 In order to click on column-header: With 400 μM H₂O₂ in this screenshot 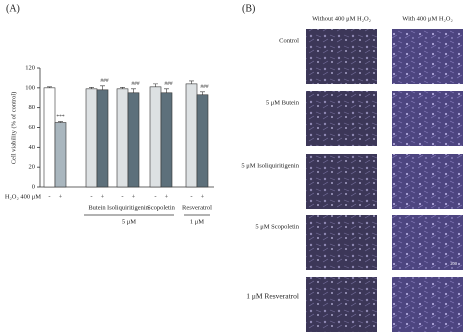, I will do `click(427, 18)`.